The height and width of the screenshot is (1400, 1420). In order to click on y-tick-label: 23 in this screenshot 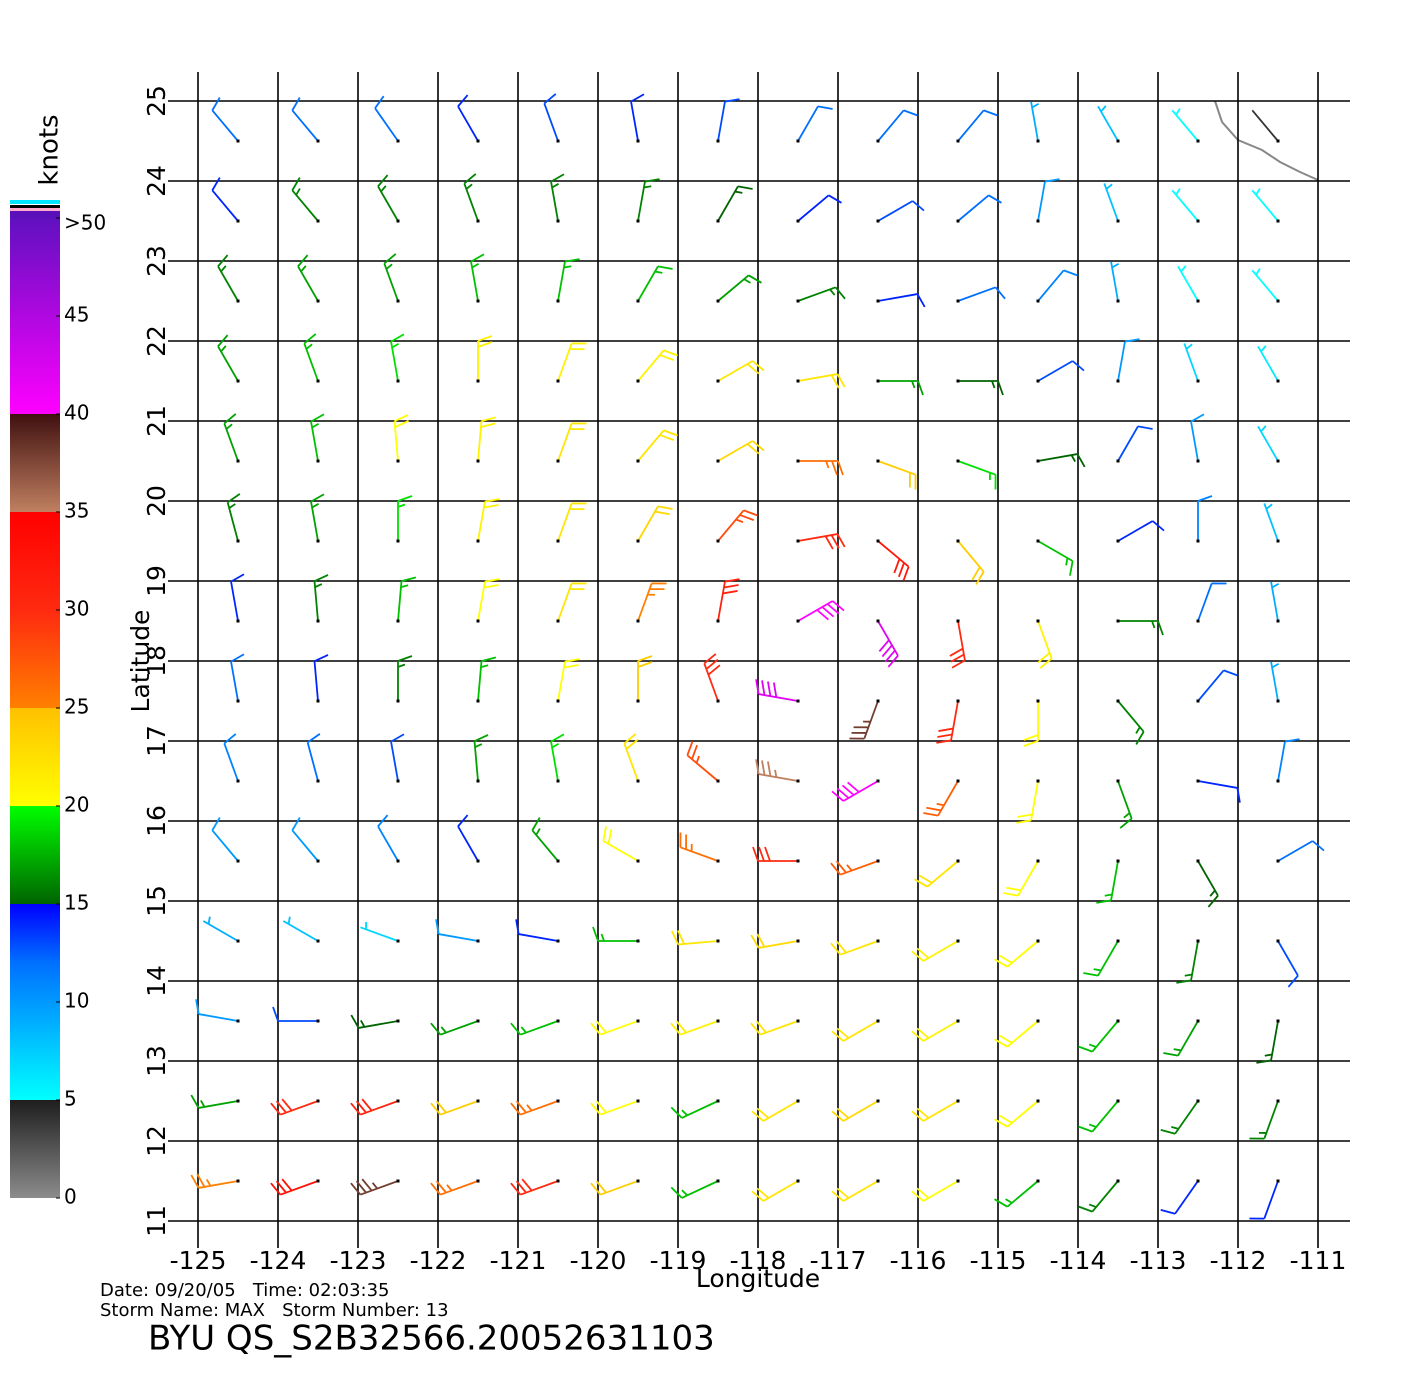, I will do `click(156, 261)`.